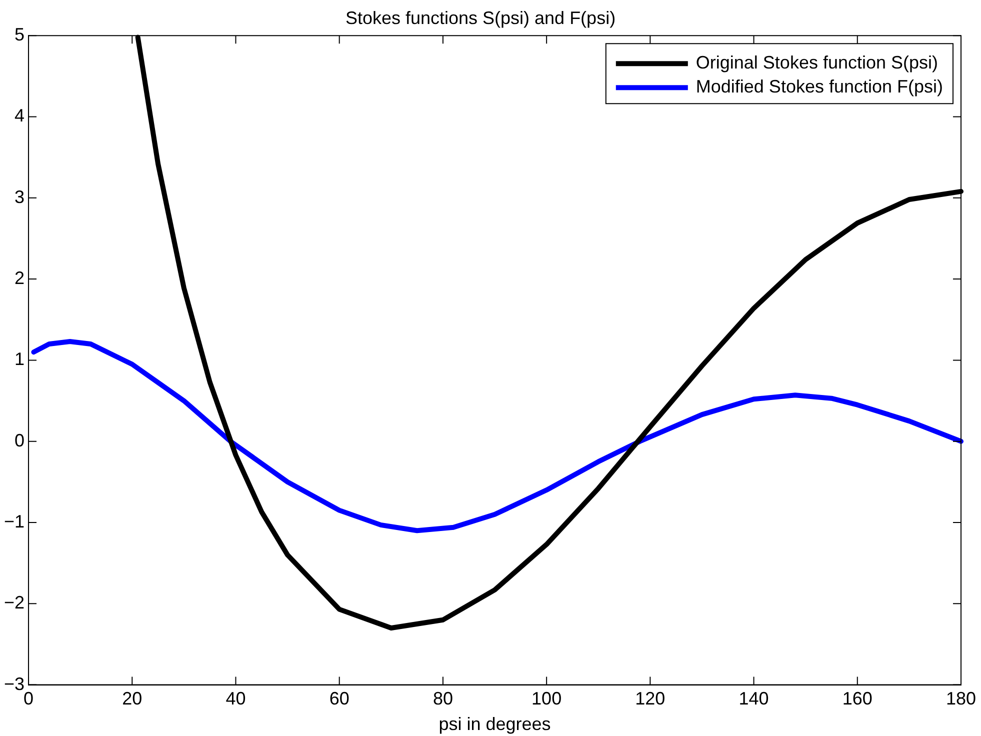  Describe the element at coordinates (817, 62) in the screenshot. I see `legend-label: Original Stokes function S(psi)` at that location.